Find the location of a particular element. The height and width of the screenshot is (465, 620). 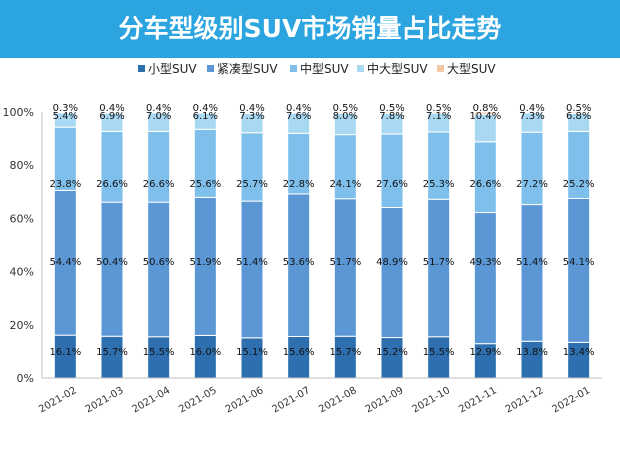

data-label: 7.6% is located at coordinates (298, 116).